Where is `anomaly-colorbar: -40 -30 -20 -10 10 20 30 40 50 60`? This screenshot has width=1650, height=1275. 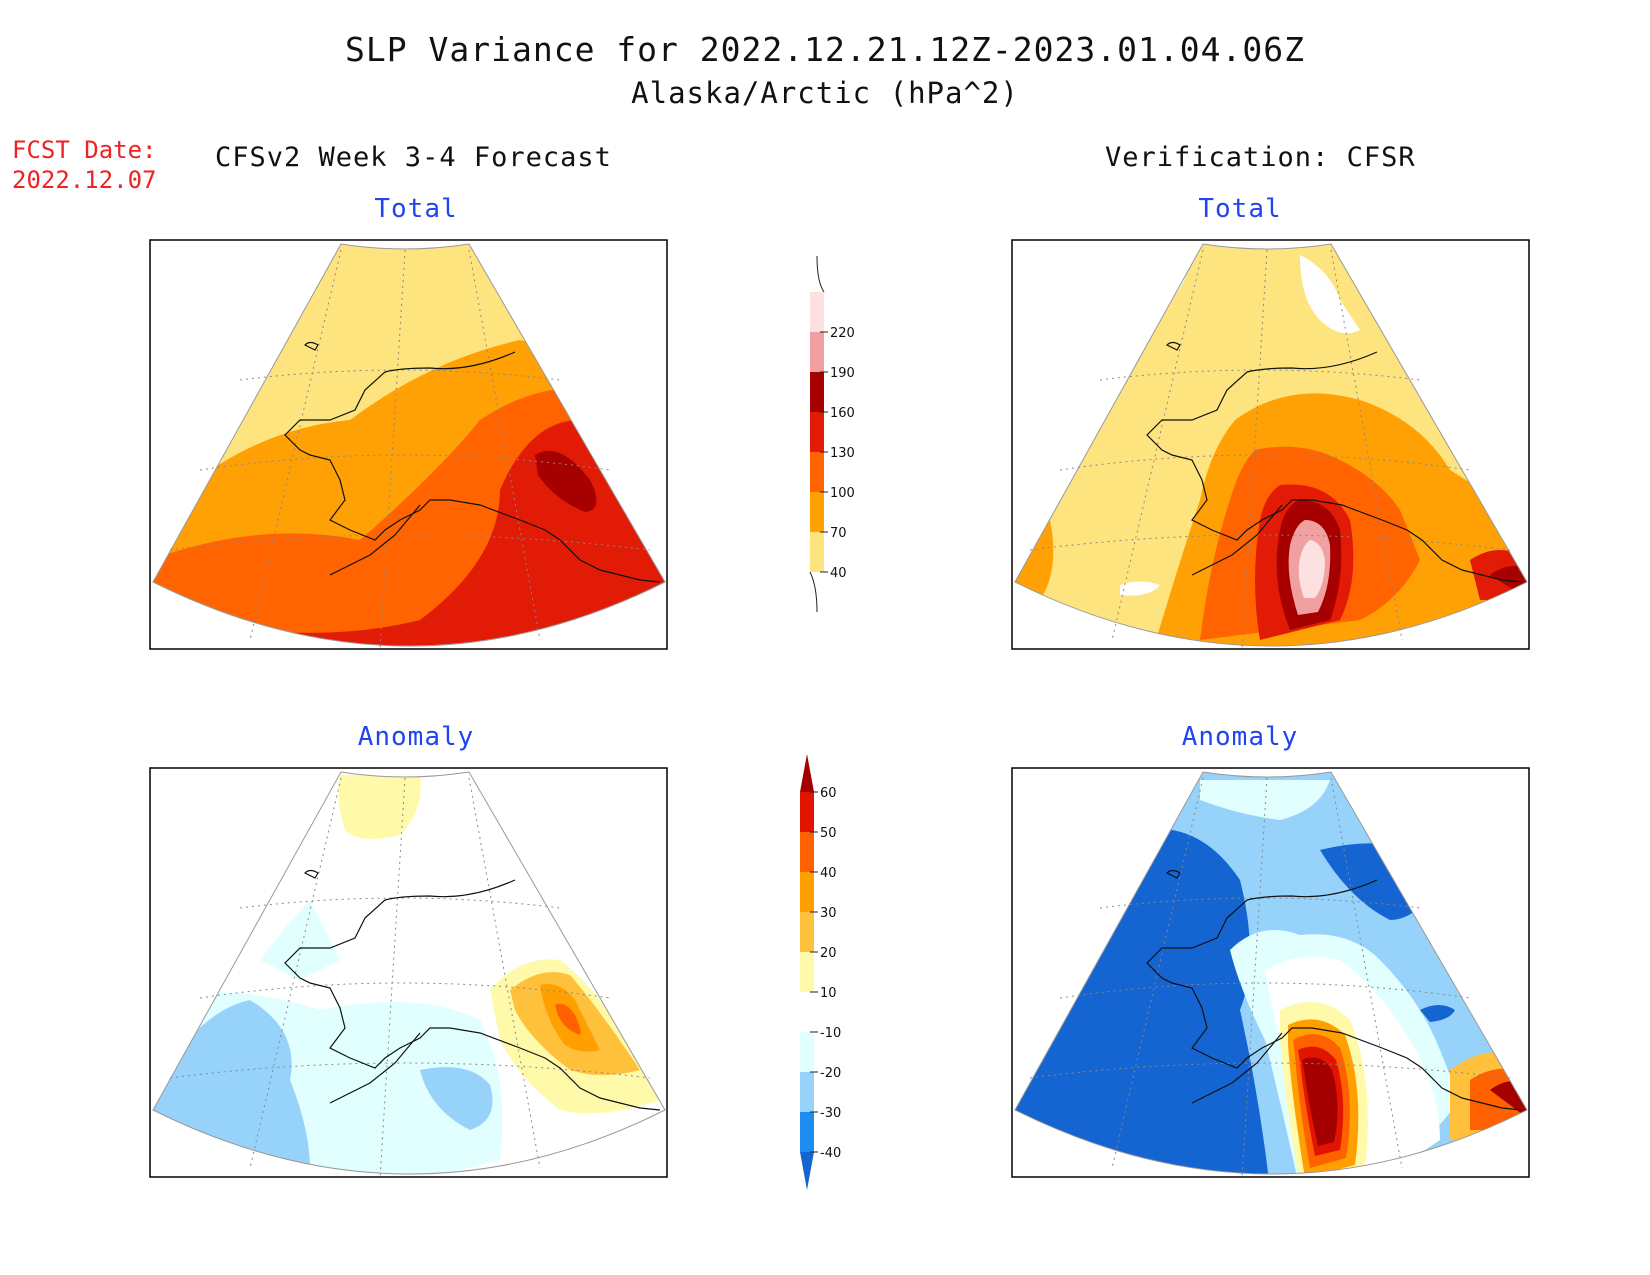 anomaly-colorbar: -40 -30 -20 -10 10 20 30 40 50 60 is located at coordinates (820, 972).